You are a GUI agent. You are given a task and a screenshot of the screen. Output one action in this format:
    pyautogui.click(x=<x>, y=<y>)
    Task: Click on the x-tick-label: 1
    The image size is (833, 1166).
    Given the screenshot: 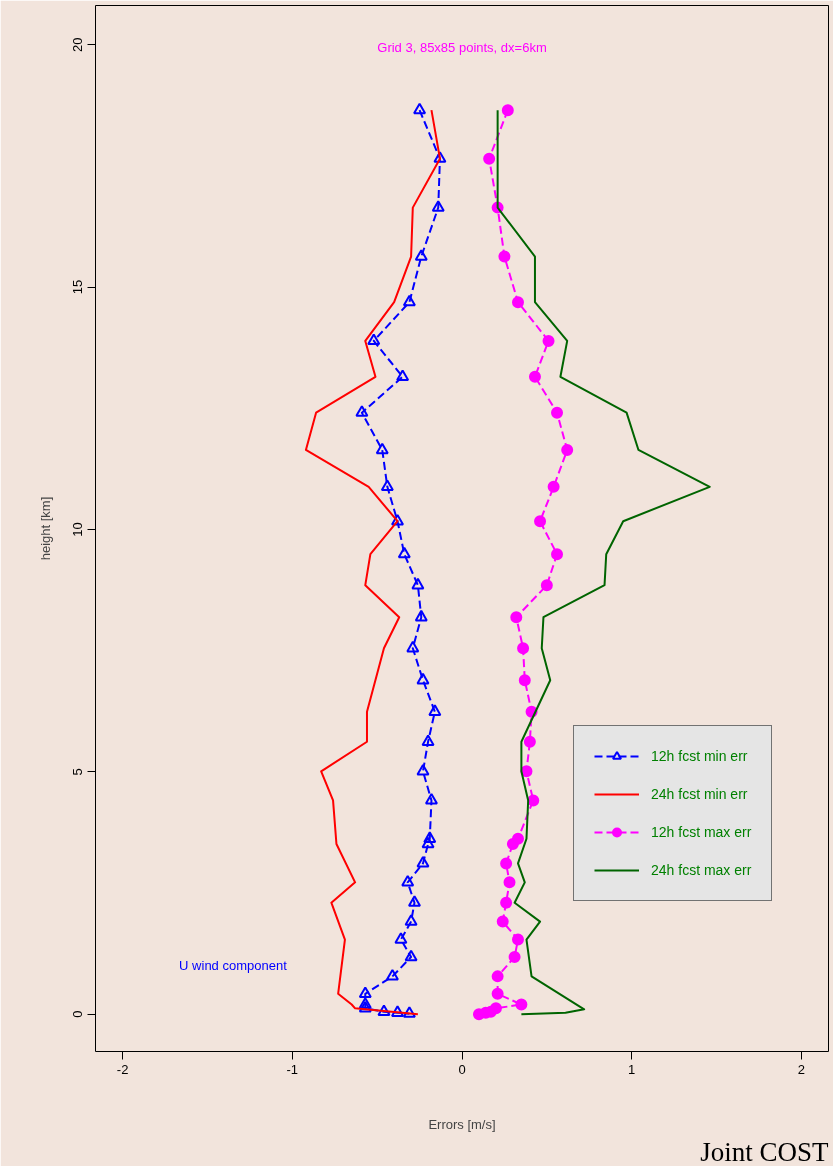 What is the action you would take?
    pyautogui.click(x=632, y=1069)
    